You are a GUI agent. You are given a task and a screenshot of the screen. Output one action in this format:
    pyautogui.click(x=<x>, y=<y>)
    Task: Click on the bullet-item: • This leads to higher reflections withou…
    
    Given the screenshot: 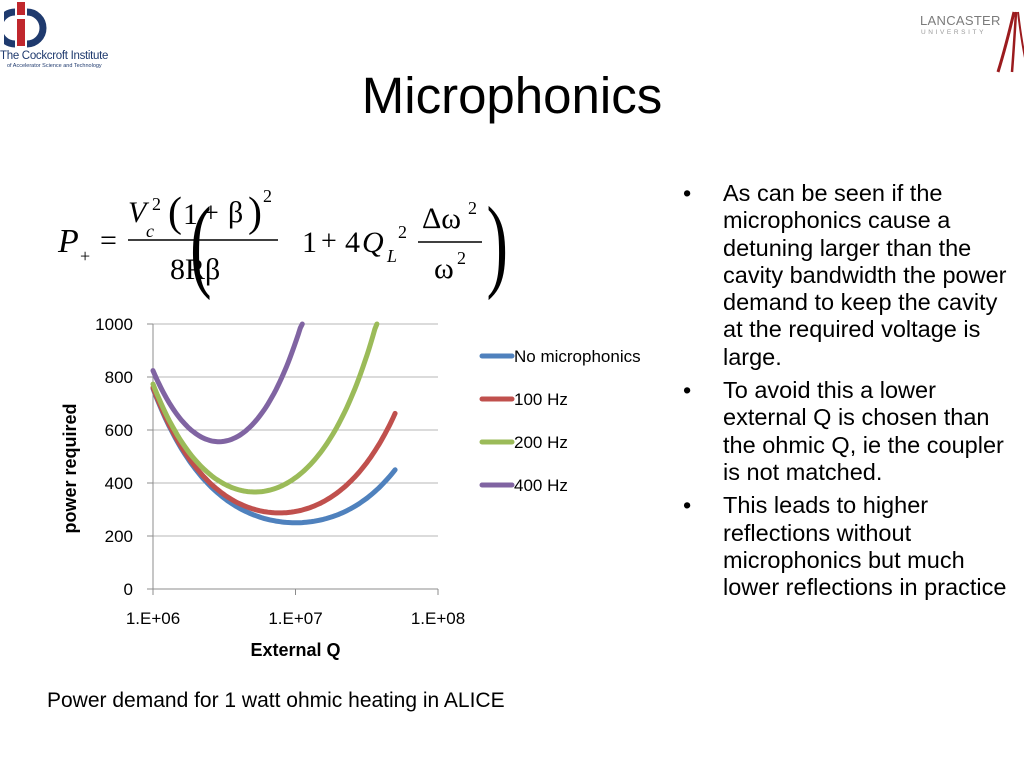 What is the action you would take?
    pyautogui.click(x=853, y=546)
    